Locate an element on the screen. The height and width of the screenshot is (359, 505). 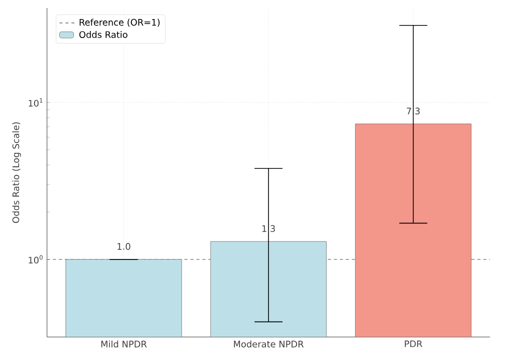
y-tick-label: 10$^{1}$ is located at coordinates (35, 102).